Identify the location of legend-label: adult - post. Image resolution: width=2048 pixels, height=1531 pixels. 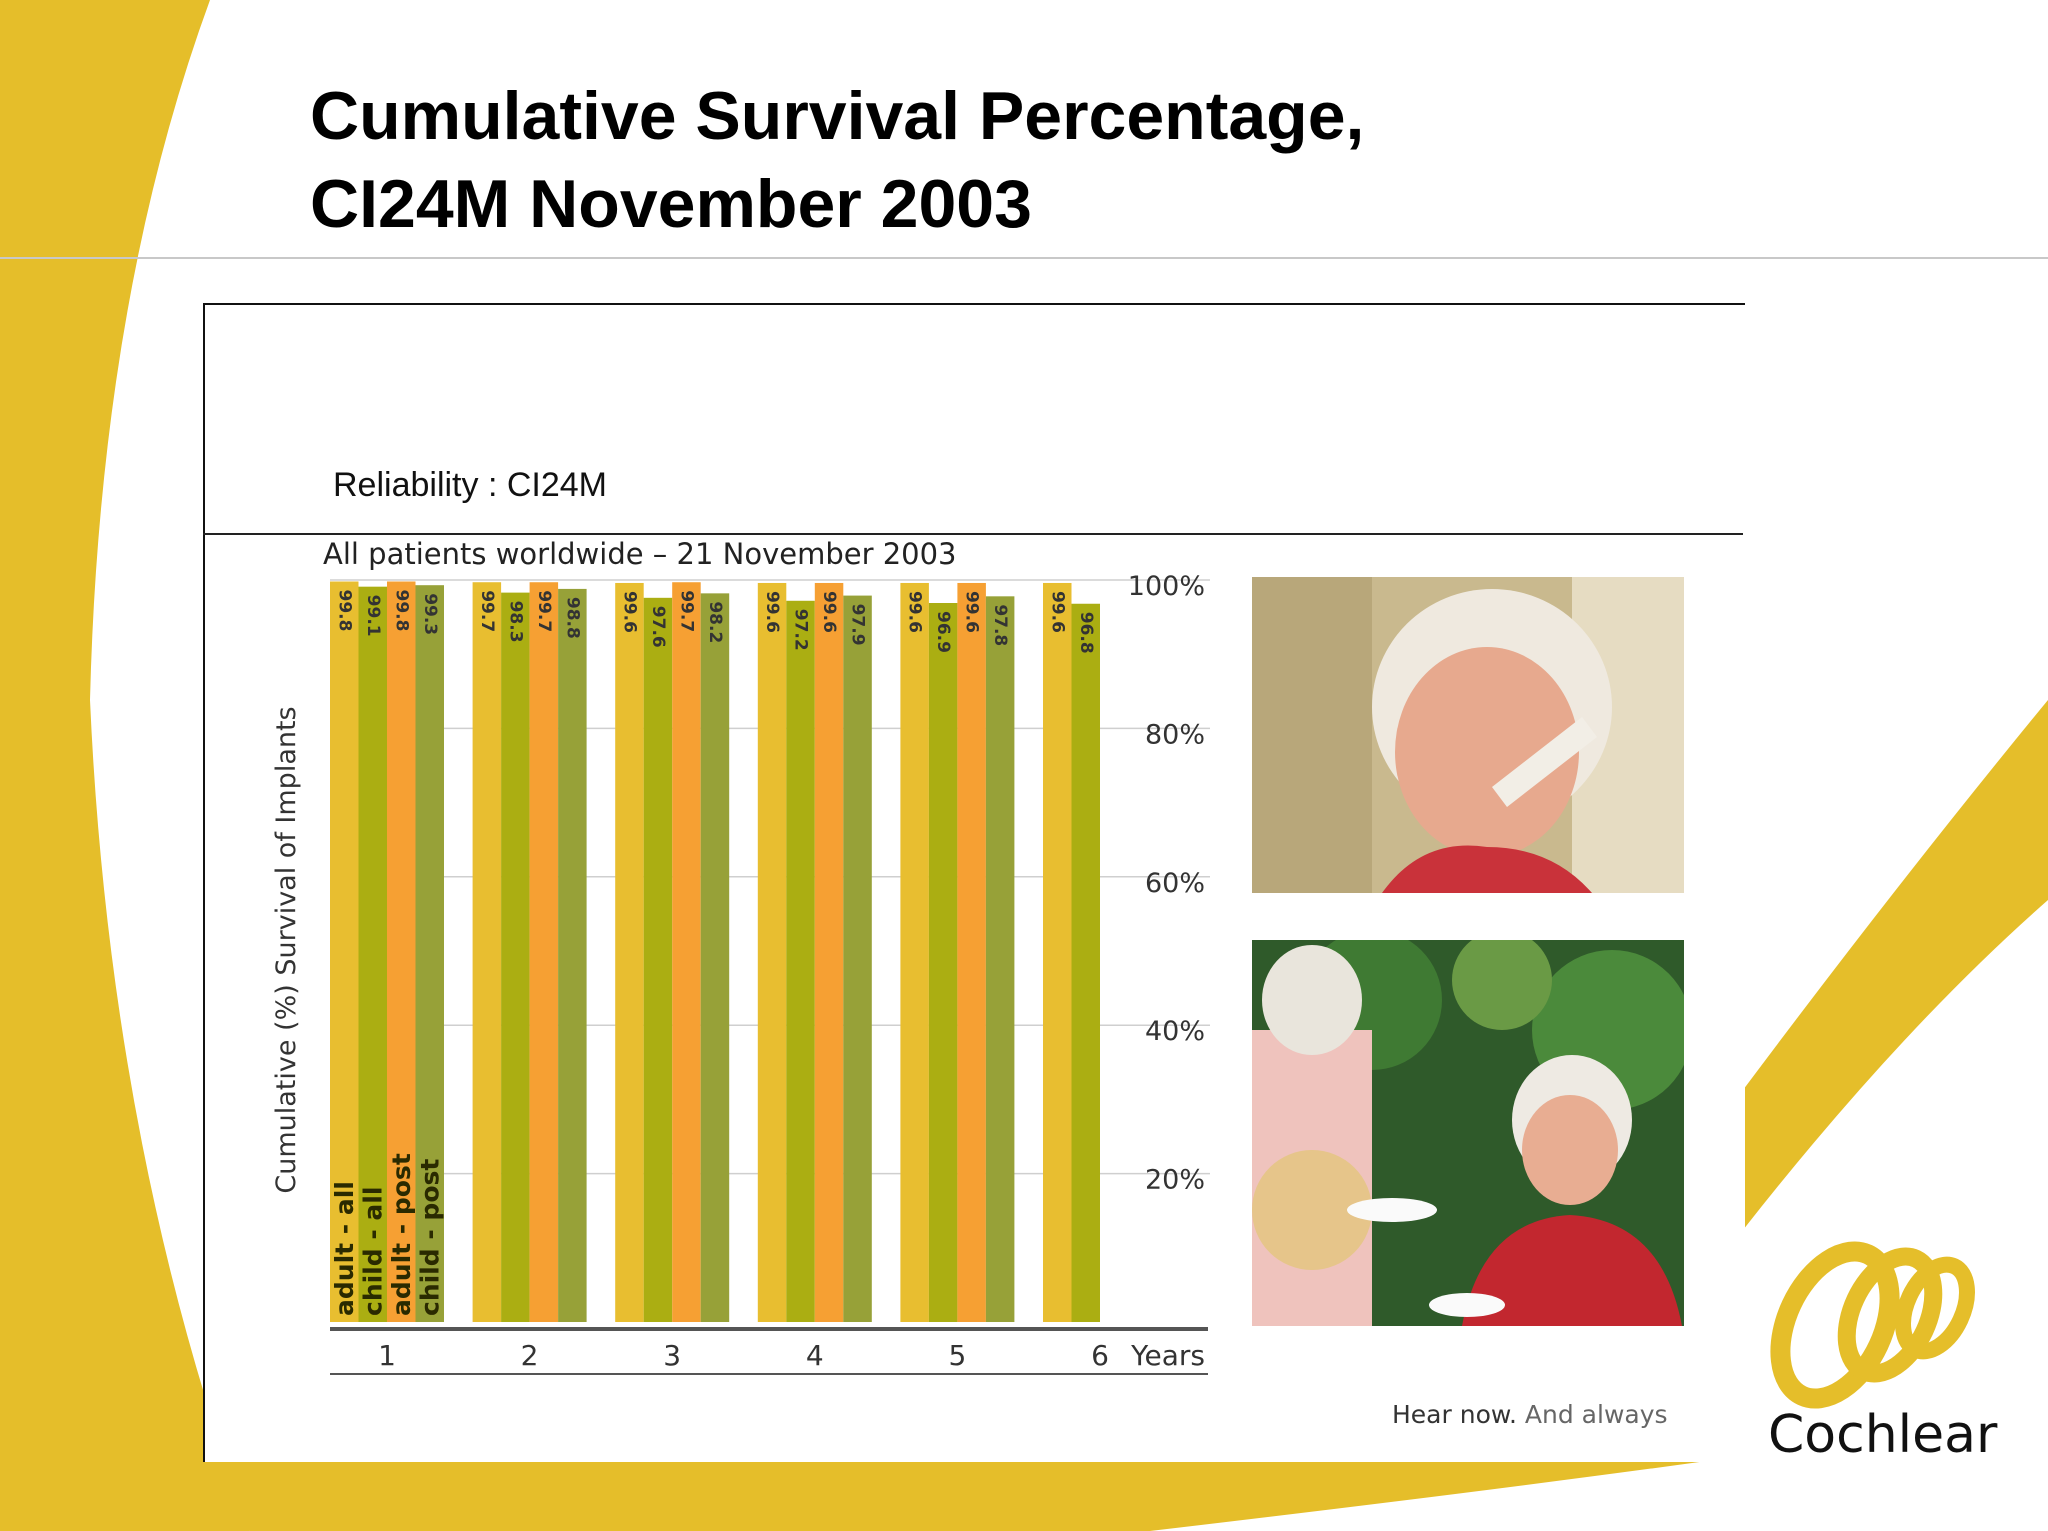
(401, 1234).